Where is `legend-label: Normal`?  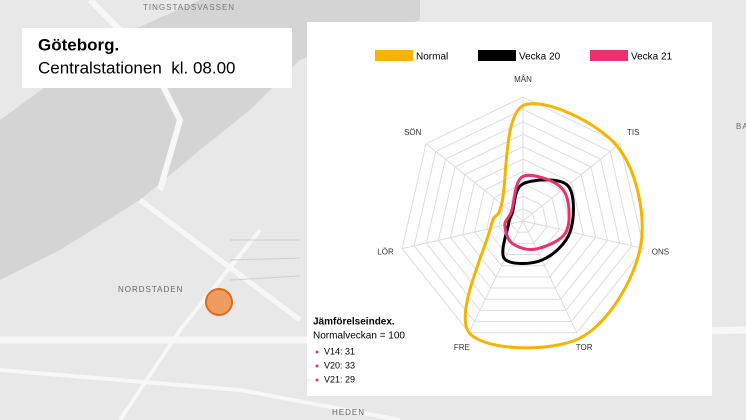 legend-label: Normal is located at coordinates (432, 57).